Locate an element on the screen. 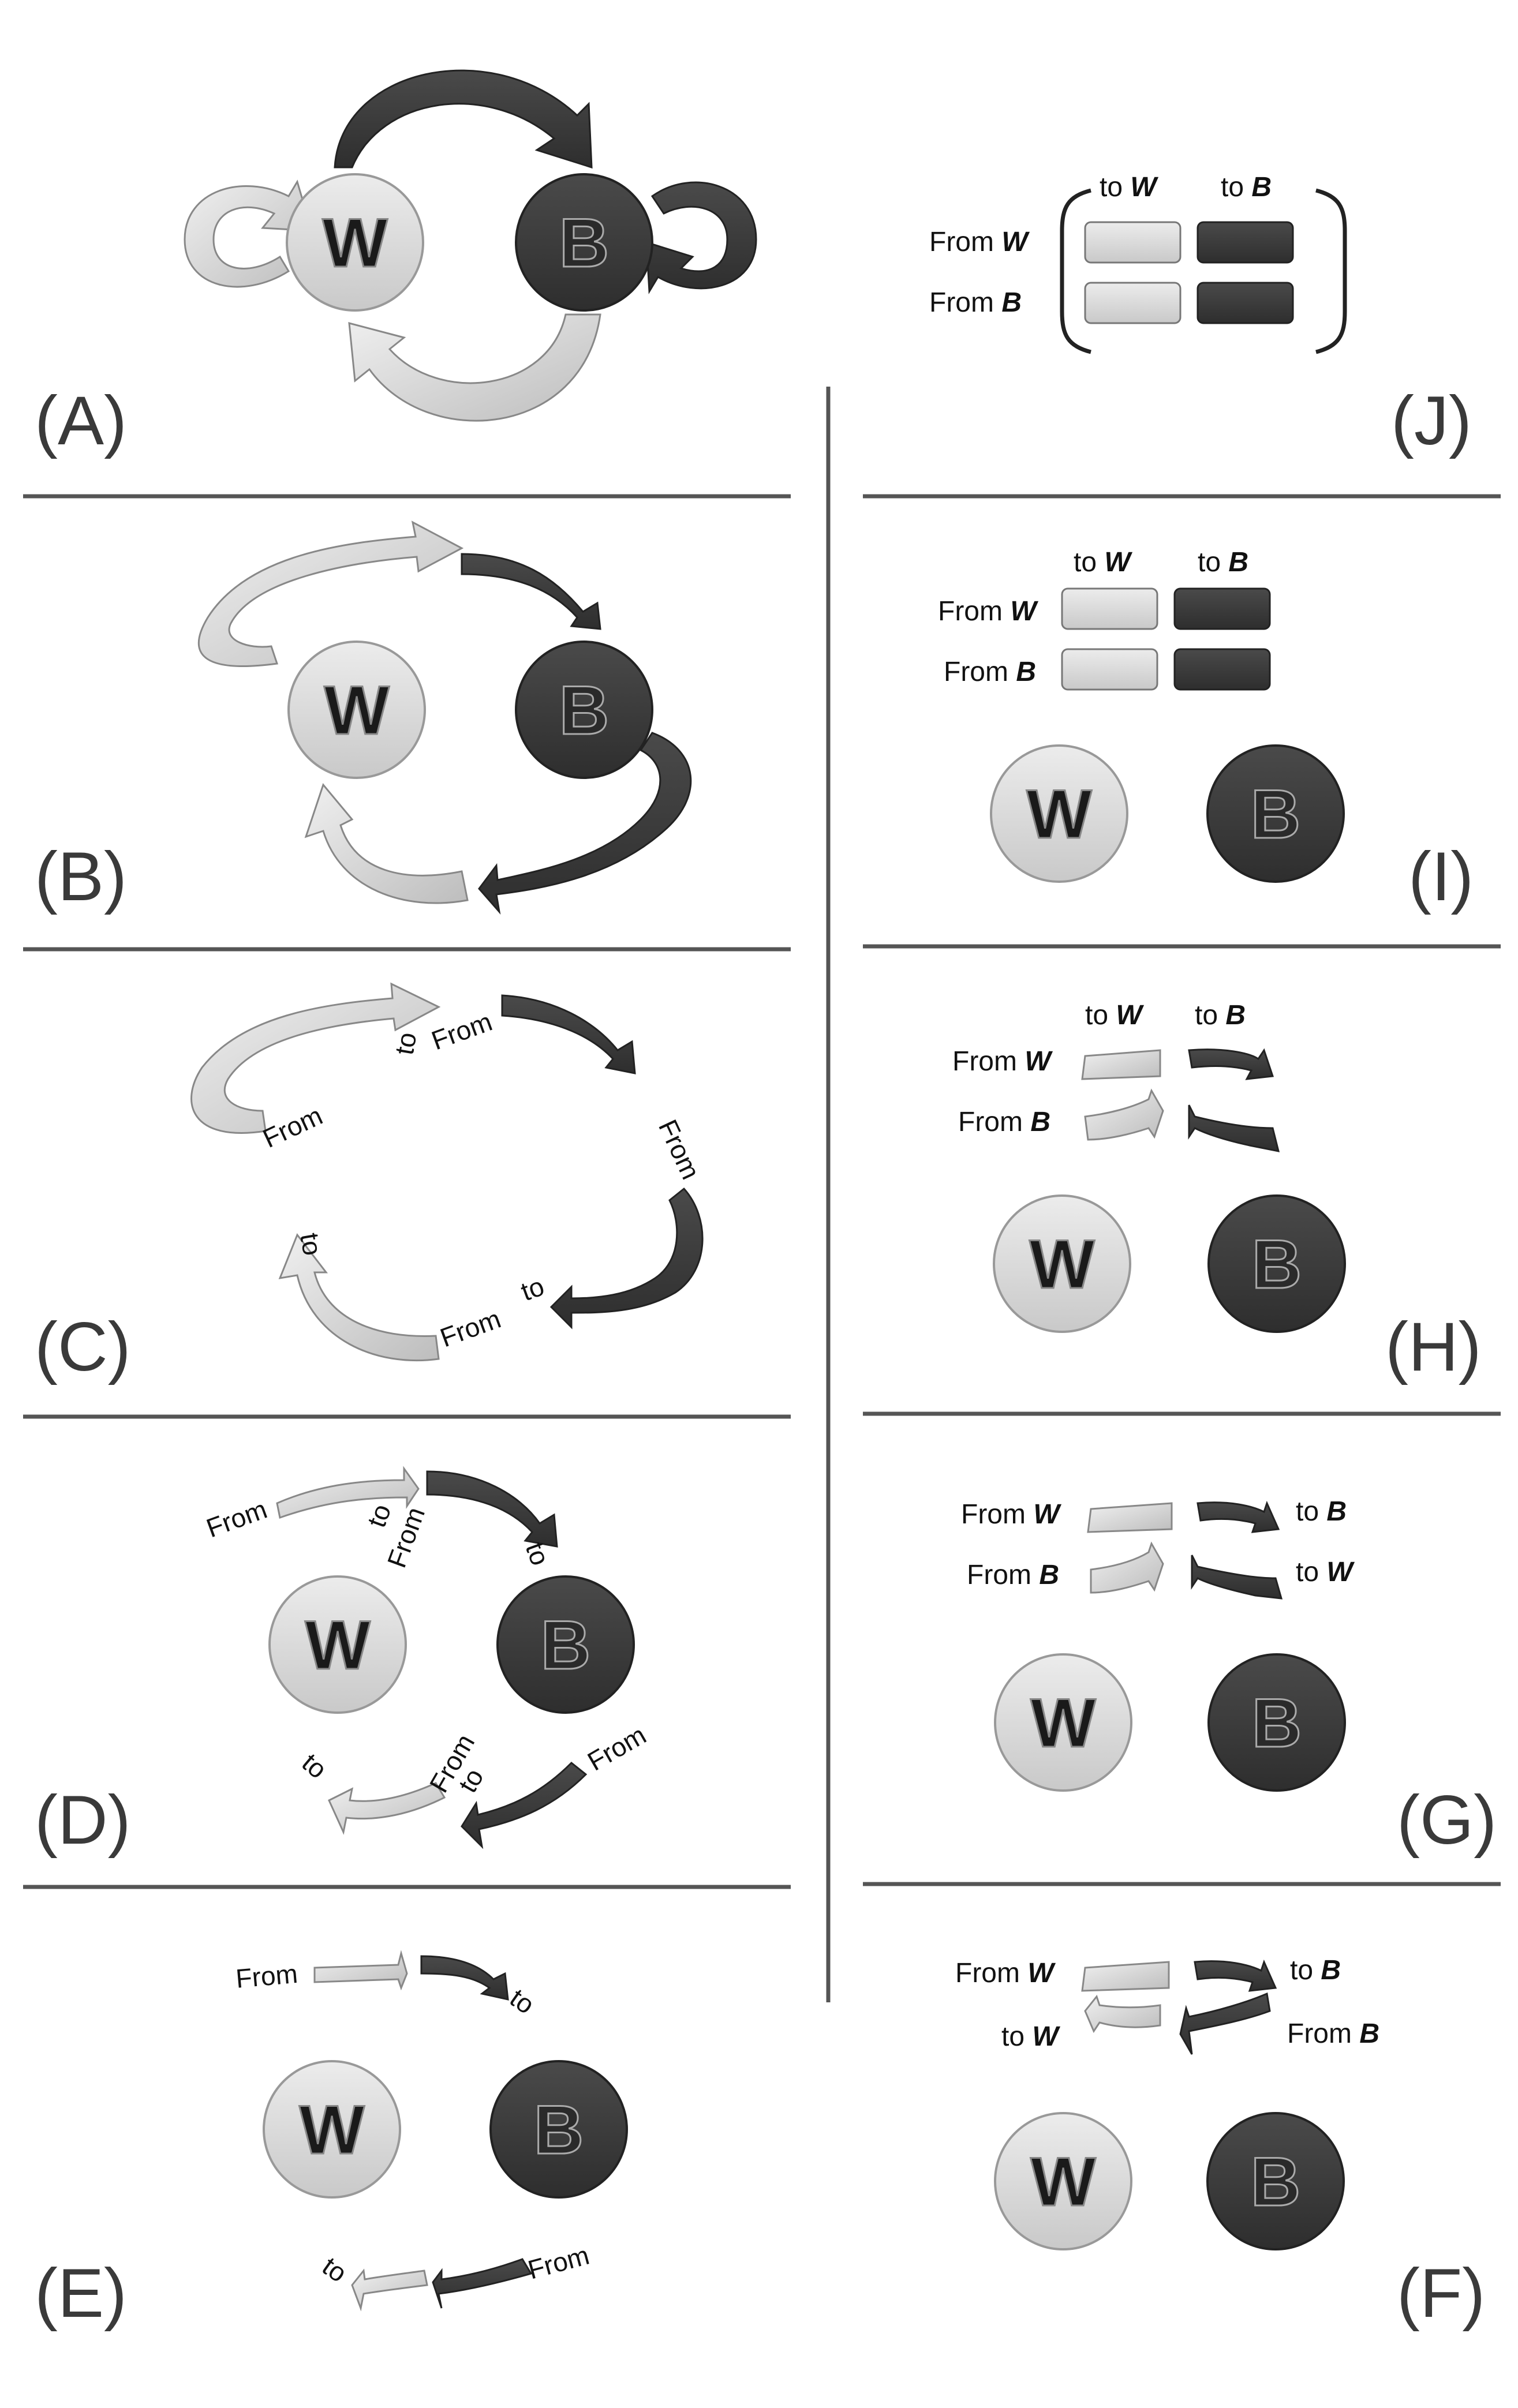  panel-label-b: (B) is located at coordinates (81, 876).